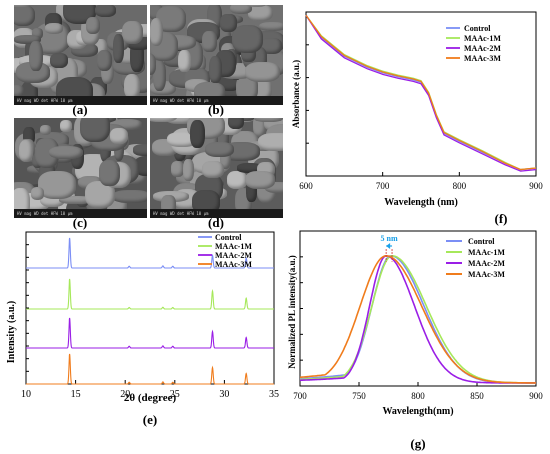  What do you see at coordinates (80, 168) in the screenshot?
I see `sem-image-c: HV mag WD det HFW 10 μm` at bounding box center [80, 168].